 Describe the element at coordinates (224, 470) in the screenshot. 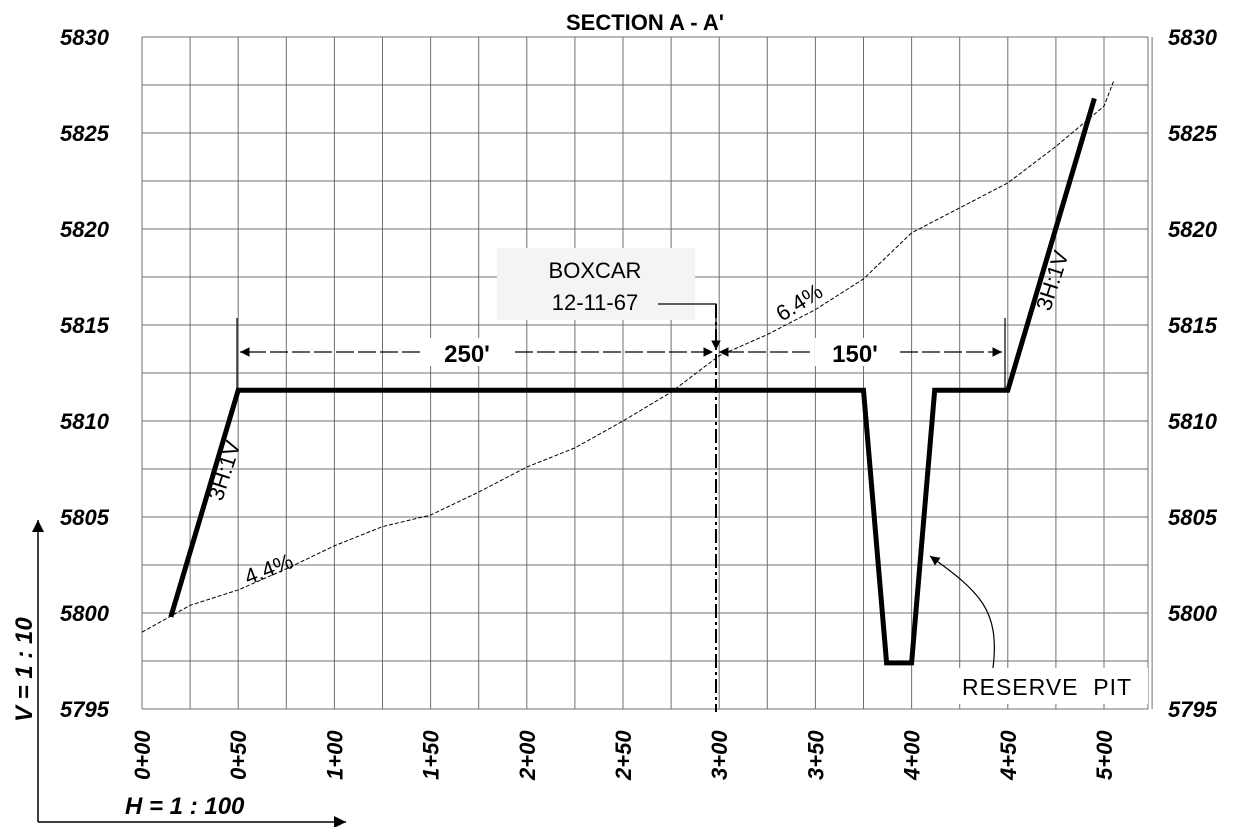

I see `slope-label-left-fill: 3H:1V` at that location.